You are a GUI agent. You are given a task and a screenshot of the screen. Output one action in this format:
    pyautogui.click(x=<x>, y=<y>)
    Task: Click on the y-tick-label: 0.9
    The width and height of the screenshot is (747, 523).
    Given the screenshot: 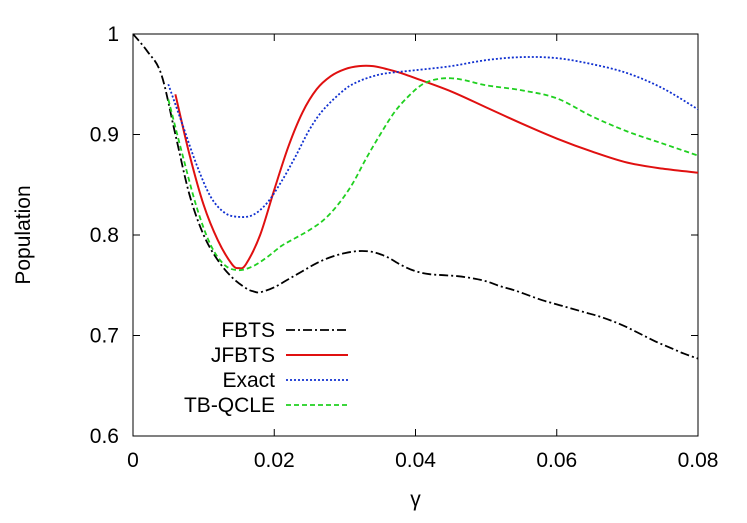 What is the action you would take?
    pyautogui.click(x=104, y=135)
    